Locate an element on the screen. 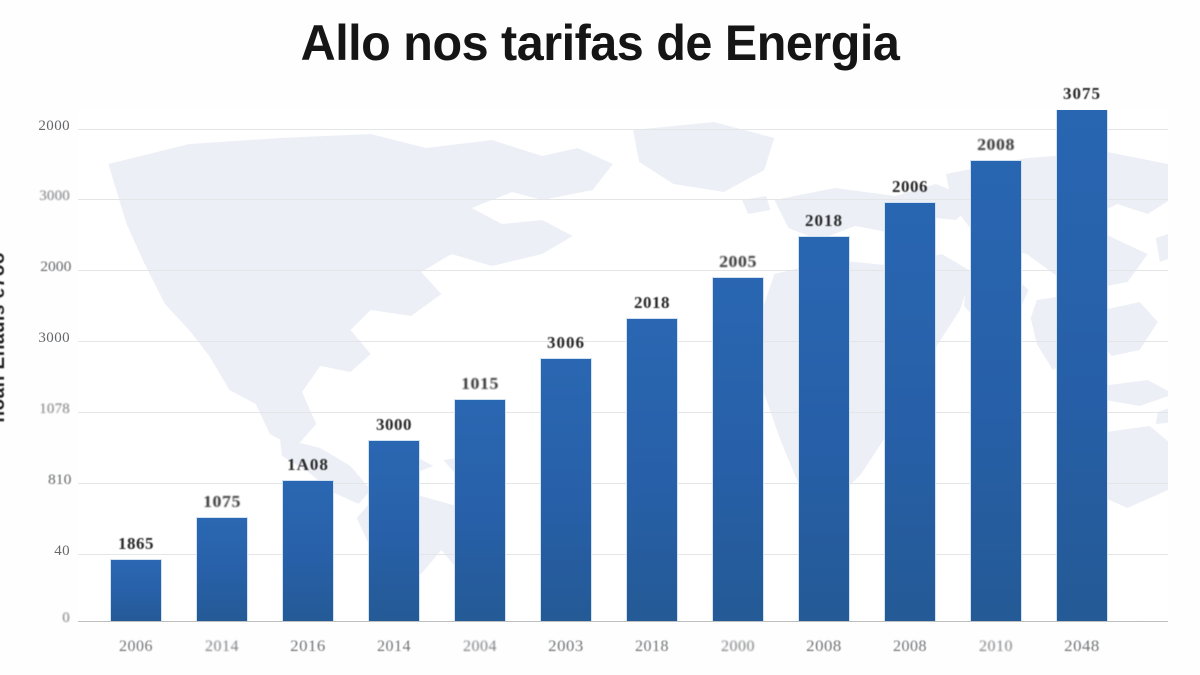 This screenshot has height=675, width=1200. y-tick-1: 3000 is located at coordinates (54, 196).